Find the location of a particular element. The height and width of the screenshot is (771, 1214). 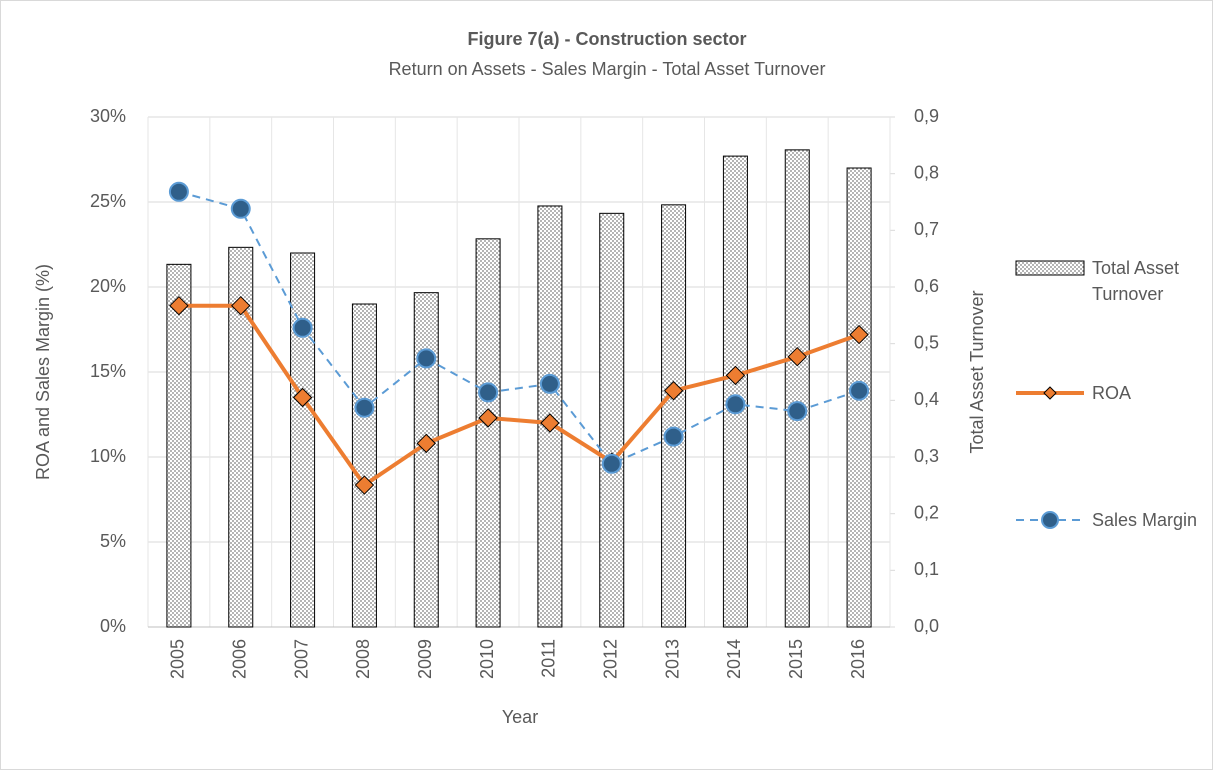

legend-label: ROA is located at coordinates (1112, 393).